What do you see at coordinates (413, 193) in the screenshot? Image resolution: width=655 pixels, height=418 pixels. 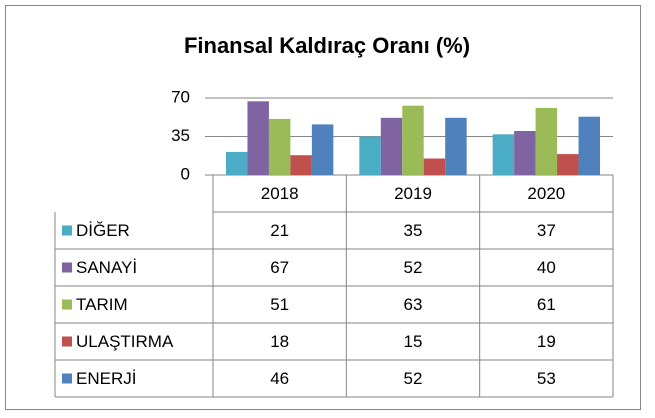 I see `x-tick-label: 2019` at bounding box center [413, 193].